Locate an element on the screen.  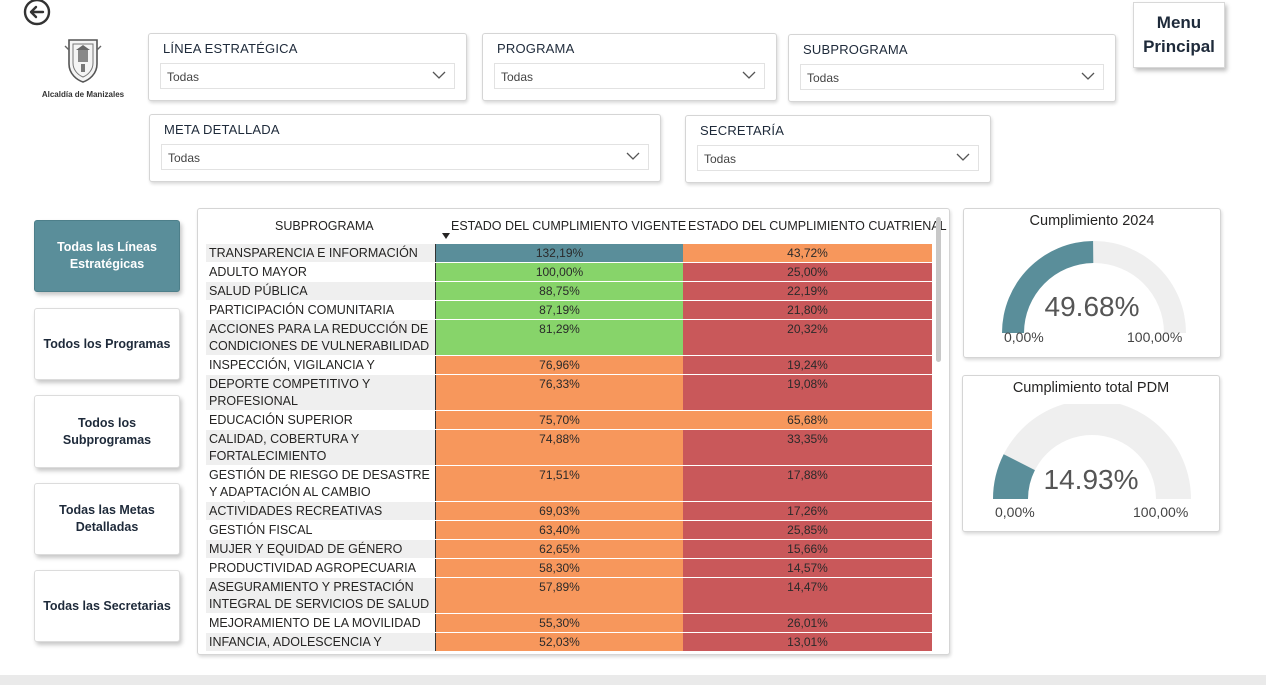
gauge-2024 is located at coordinates (1094, 287).